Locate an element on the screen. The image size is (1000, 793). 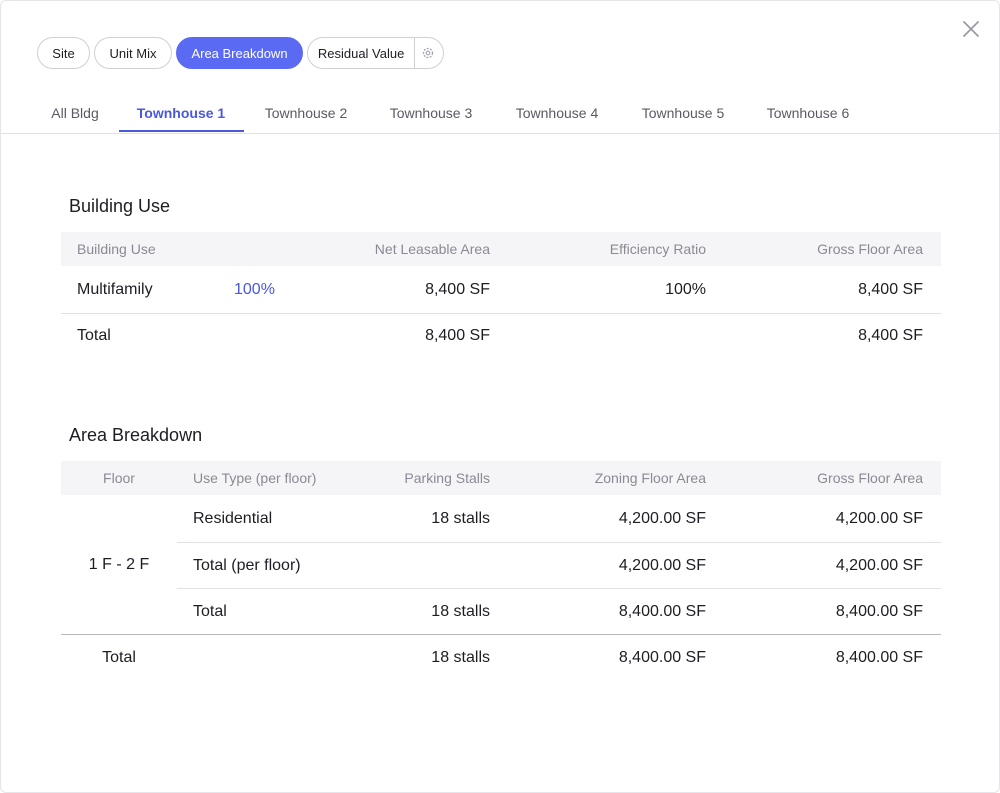
column-header: Efficiency Ratio is located at coordinates (657, 249).